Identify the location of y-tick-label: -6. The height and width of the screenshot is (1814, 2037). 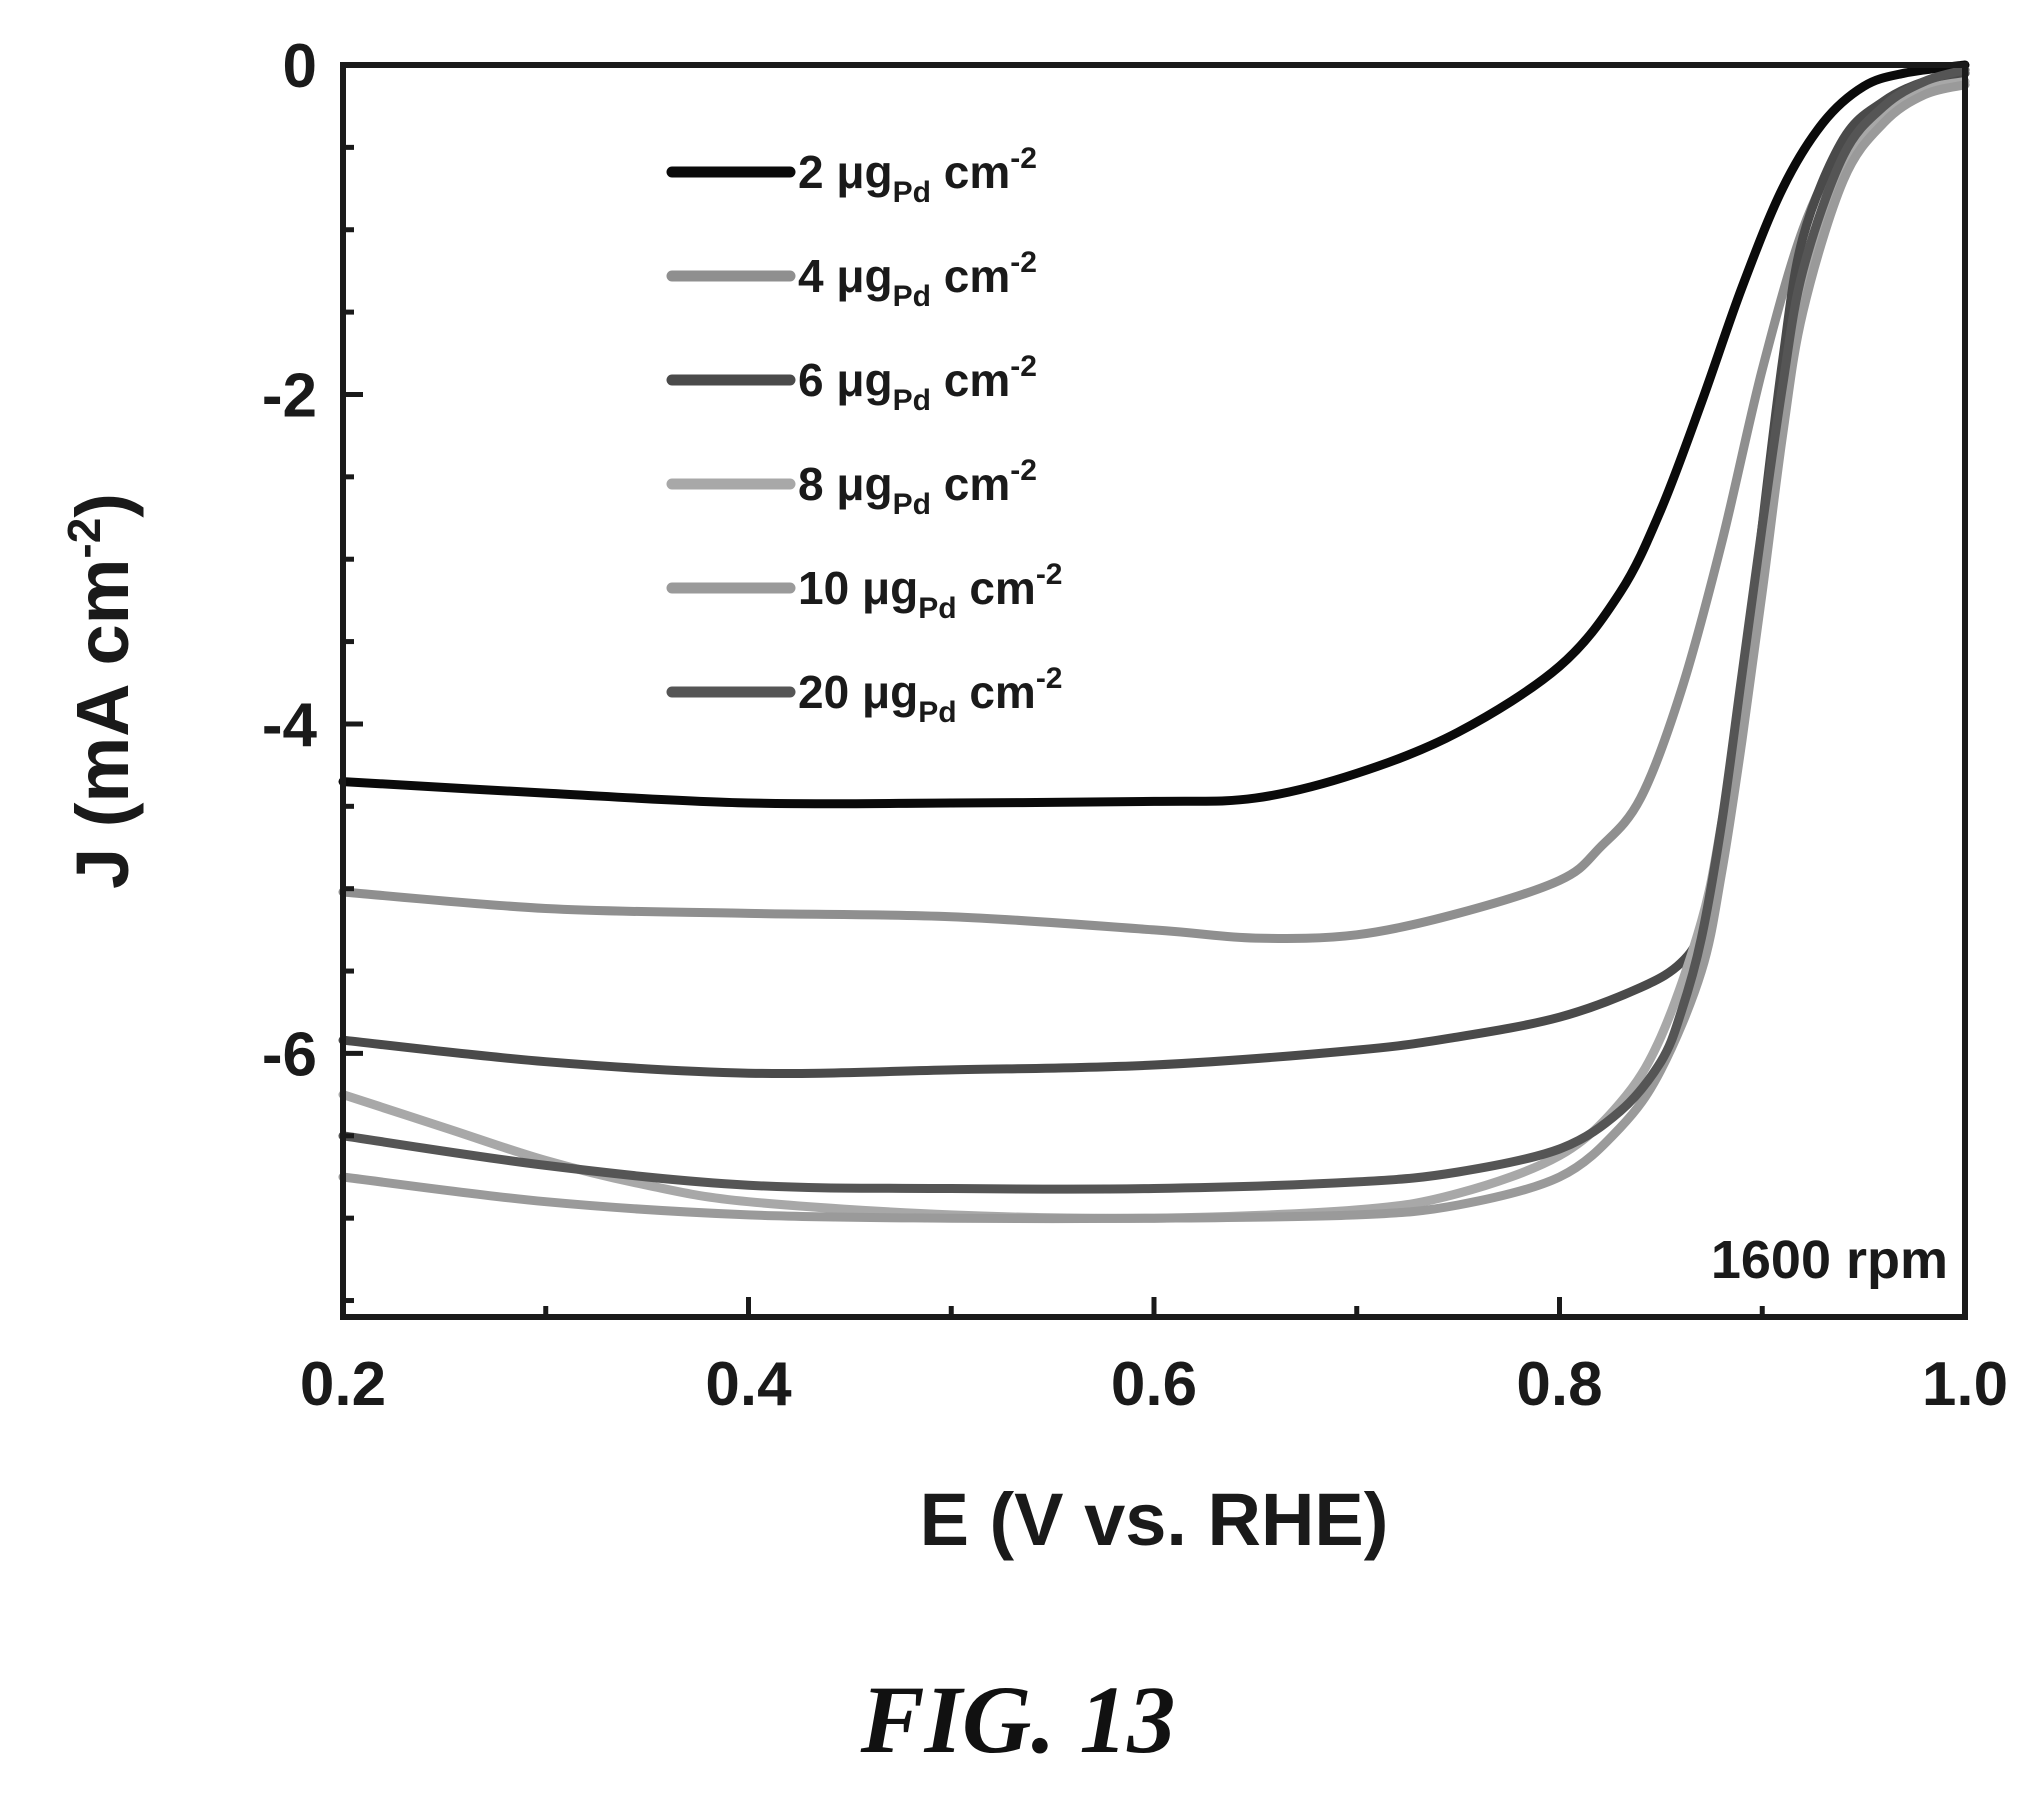
(289, 1054).